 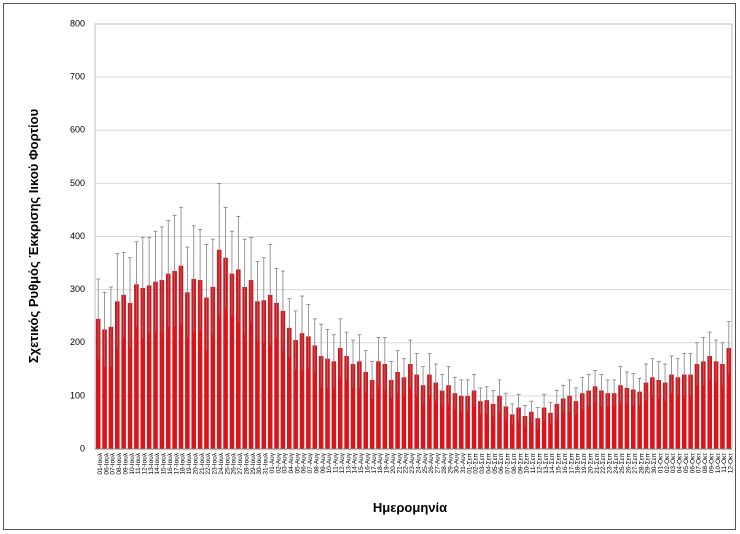 I want to click on x-tick-label: 02-Αυγ, so click(x=278, y=462).